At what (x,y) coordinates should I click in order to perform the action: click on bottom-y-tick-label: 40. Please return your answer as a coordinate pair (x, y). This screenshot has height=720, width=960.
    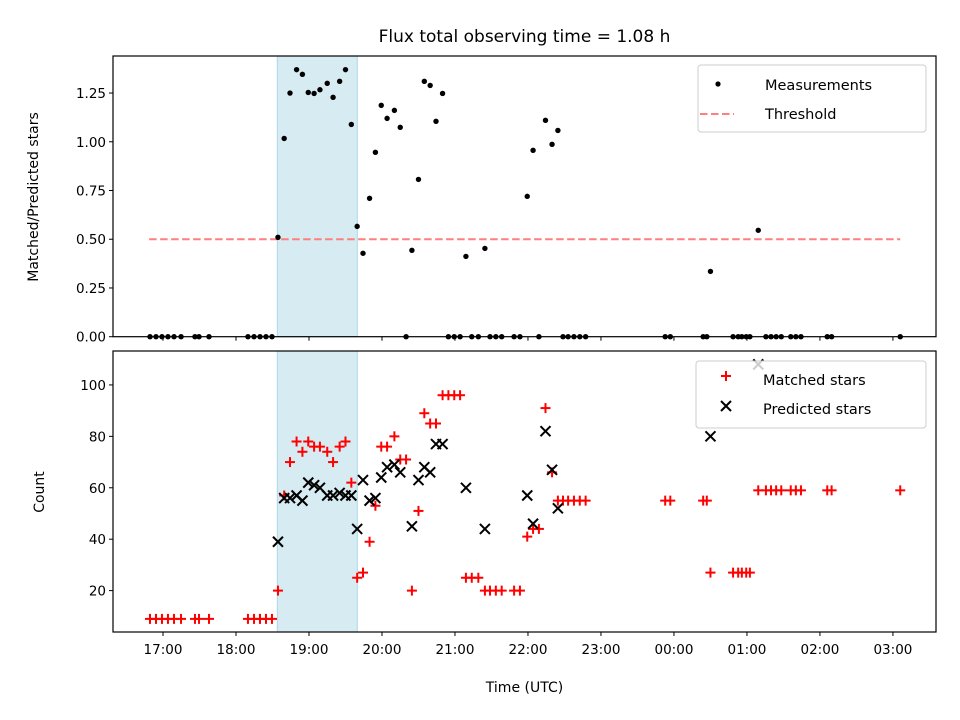
    Looking at the image, I should click on (97, 540).